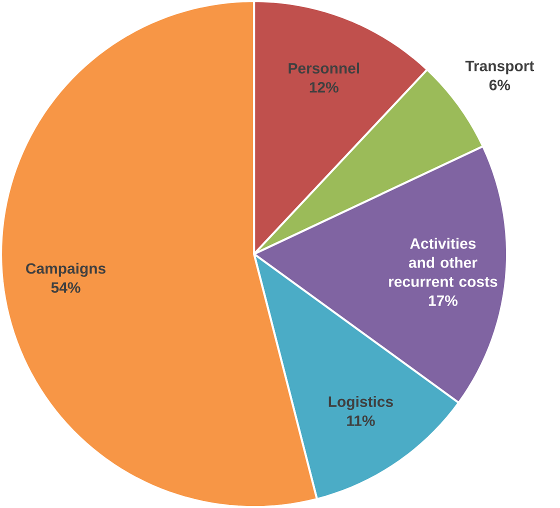 This screenshot has height=508, width=560. Describe the element at coordinates (443, 300) in the screenshot. I see `data-label: 17%` at that location.